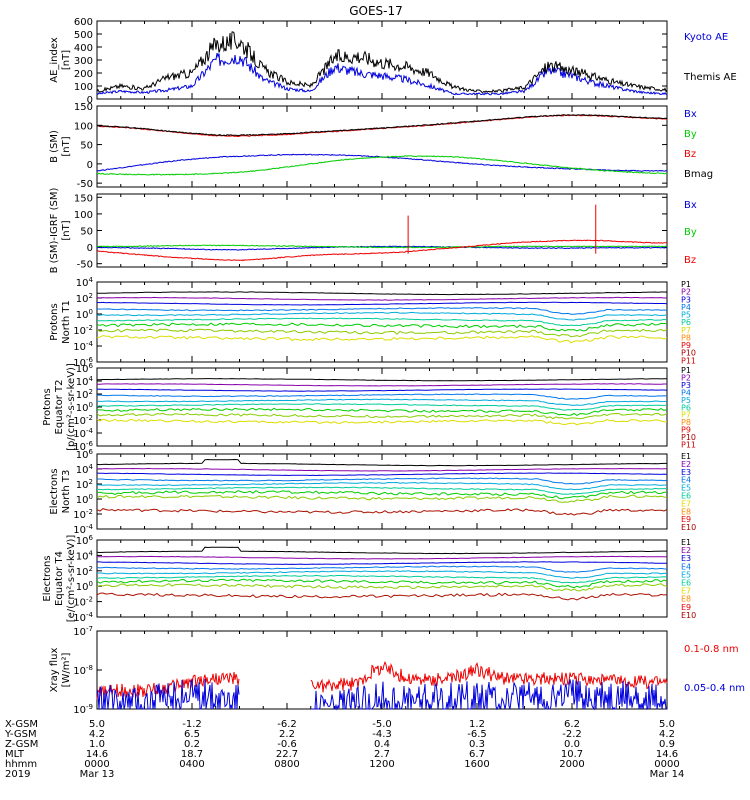  What do you see at coordinates (382, 754) in the screenshot?
I see `x-axis-value: 2.7` at bounding box center [382, 754].